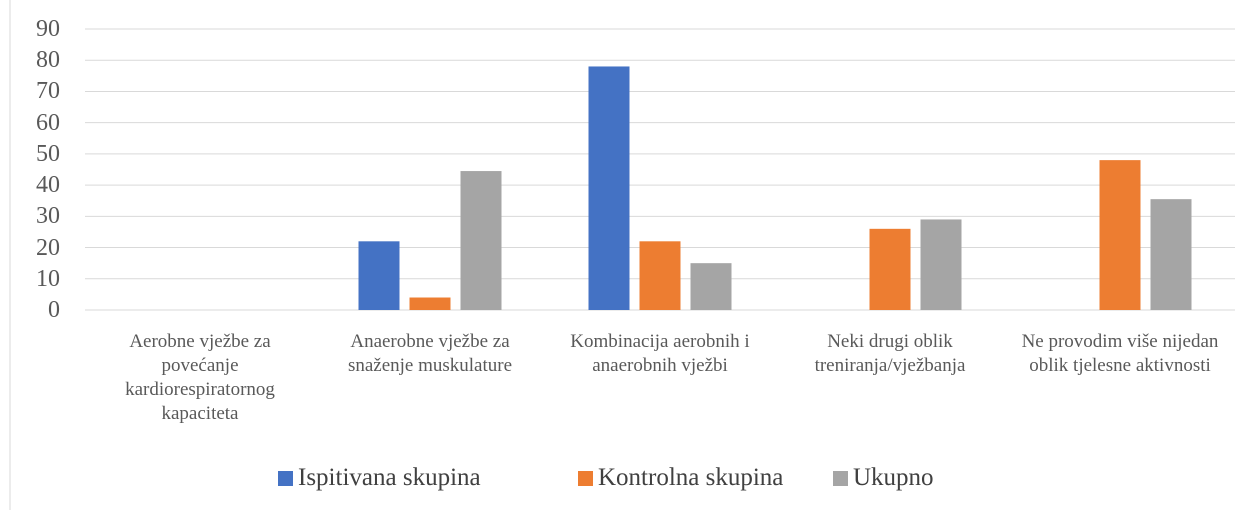 Image resolution: width=1248 pixels, height=510 pixels. Describe the element at coordinates (430, 353) in the screenshot. I see `x-tick-label: Anaerobne vježbe za snaženje muskulature` at that location.